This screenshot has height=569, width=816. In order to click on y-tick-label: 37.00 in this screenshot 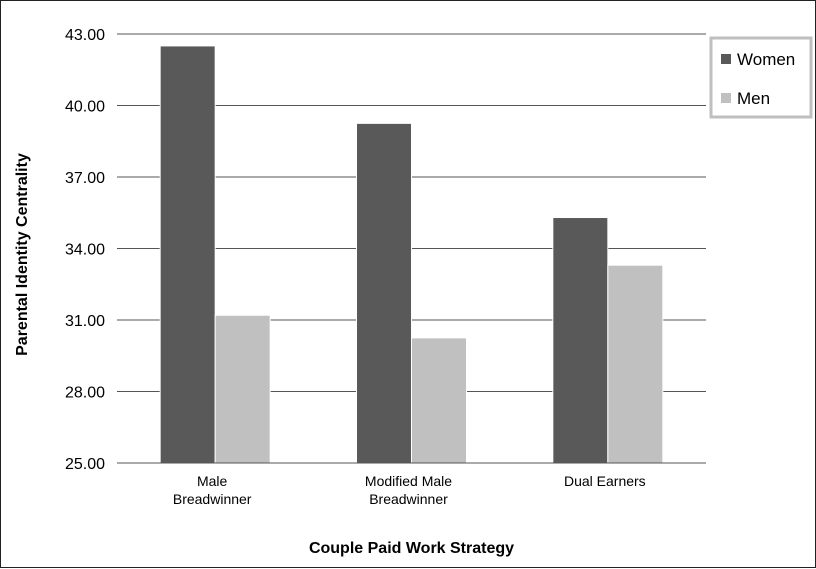, I will do `click(85, 178)`.